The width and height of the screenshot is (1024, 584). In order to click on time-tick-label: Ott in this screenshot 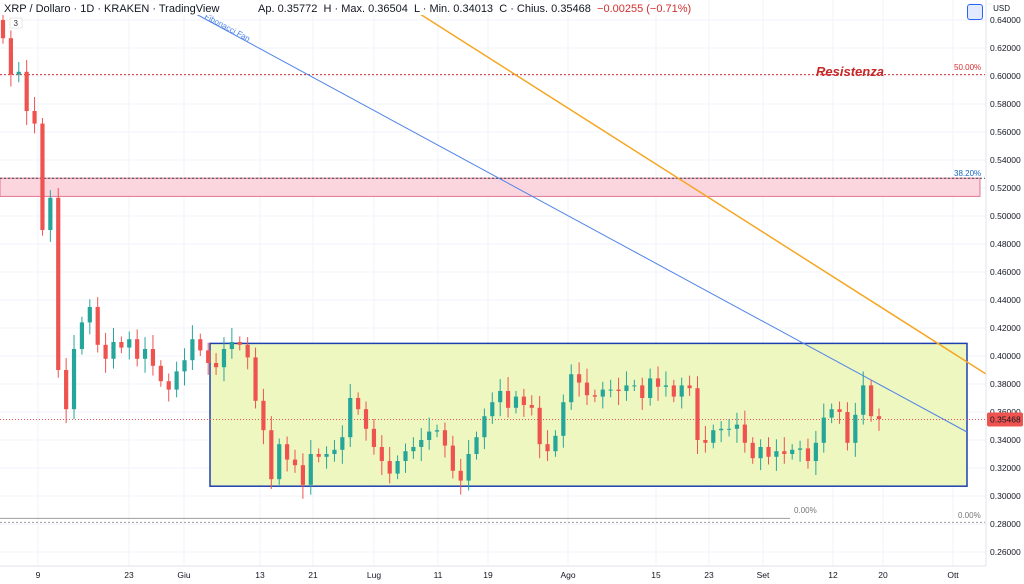, I will do `click(953, 575)`.